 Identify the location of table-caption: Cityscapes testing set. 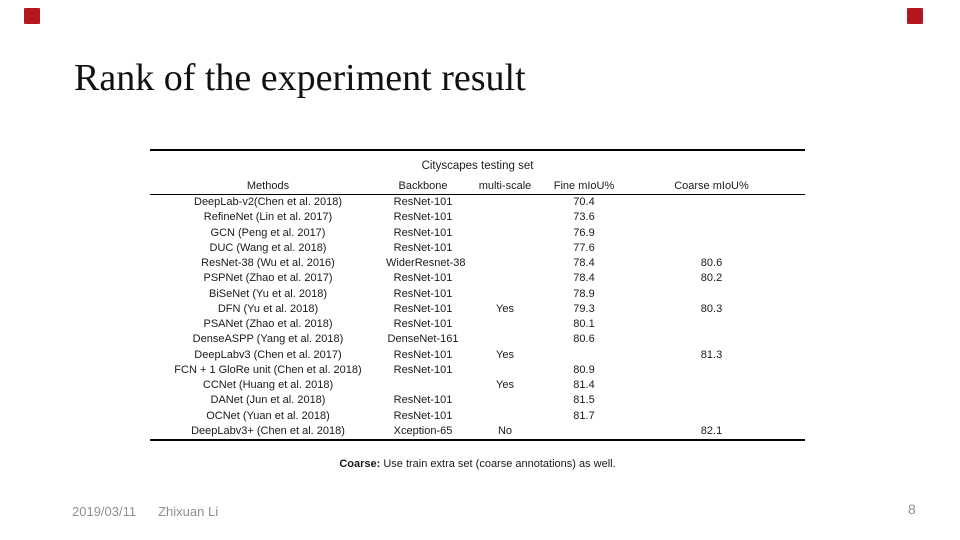
(477, 166).